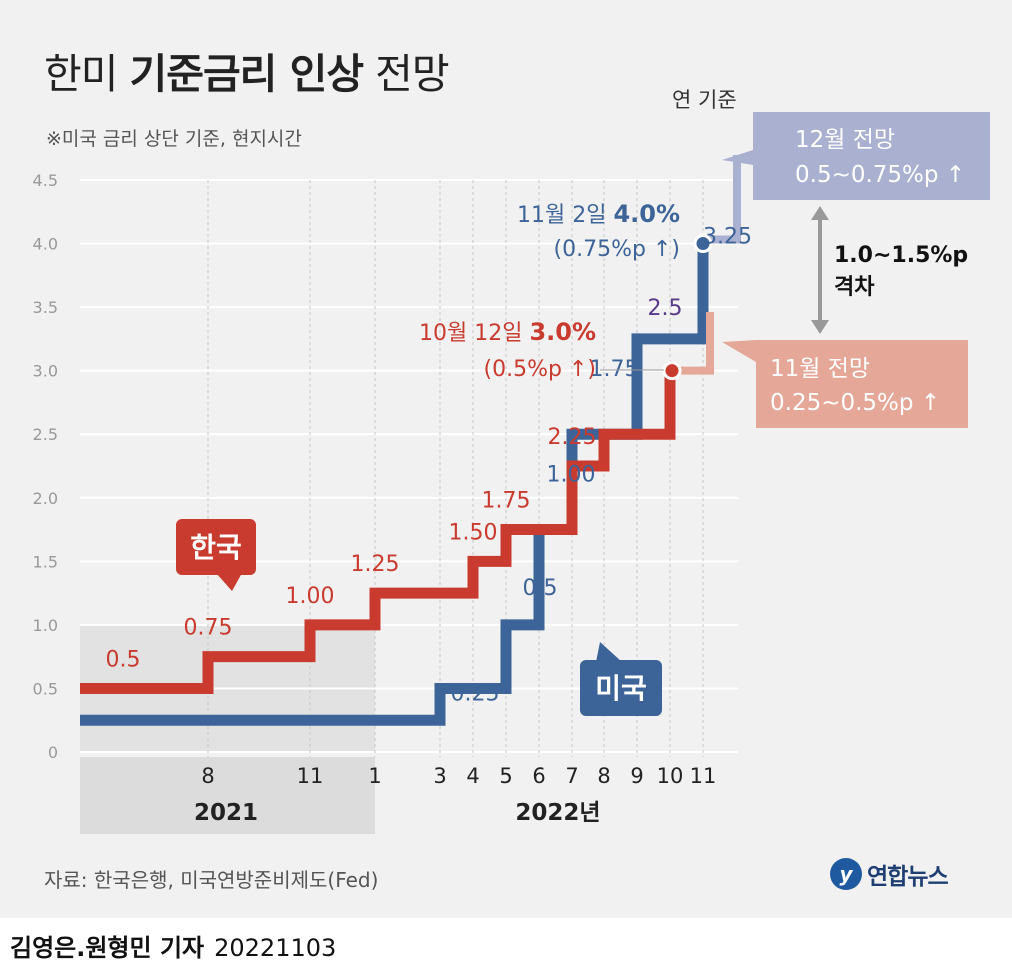  I want to click on usa-forecast-box: 12월 전망 0.5~0.75%p ↑, so click(856, 156).